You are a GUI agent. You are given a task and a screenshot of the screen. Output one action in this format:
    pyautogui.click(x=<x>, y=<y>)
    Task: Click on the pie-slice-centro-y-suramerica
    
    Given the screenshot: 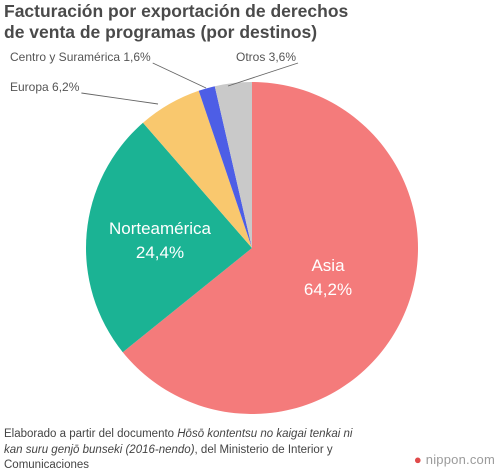 What is the action you would take?
    pyautogui.click(x=225, y=167)
    